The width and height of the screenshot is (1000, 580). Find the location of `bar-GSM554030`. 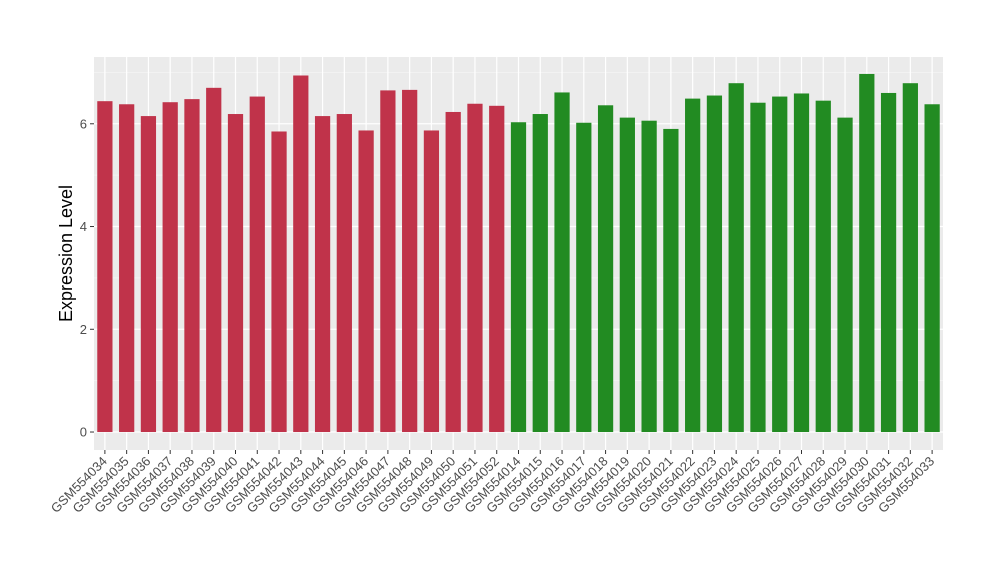

bar-GSM554030 is located at coordinates (867, 253).